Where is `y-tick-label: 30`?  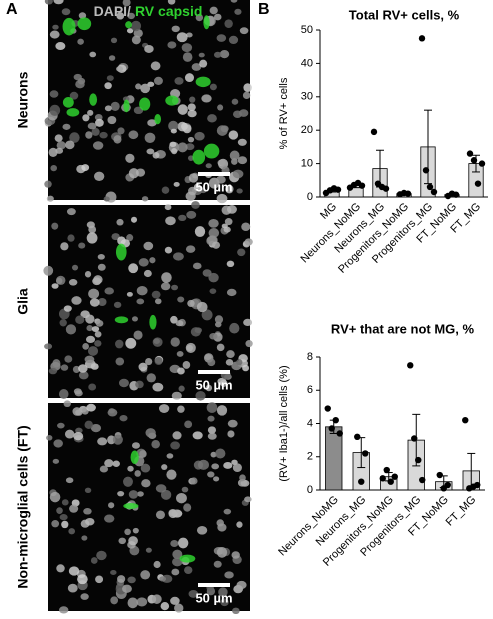
y-tick-label: 30 is located at coordinates (307, 97).